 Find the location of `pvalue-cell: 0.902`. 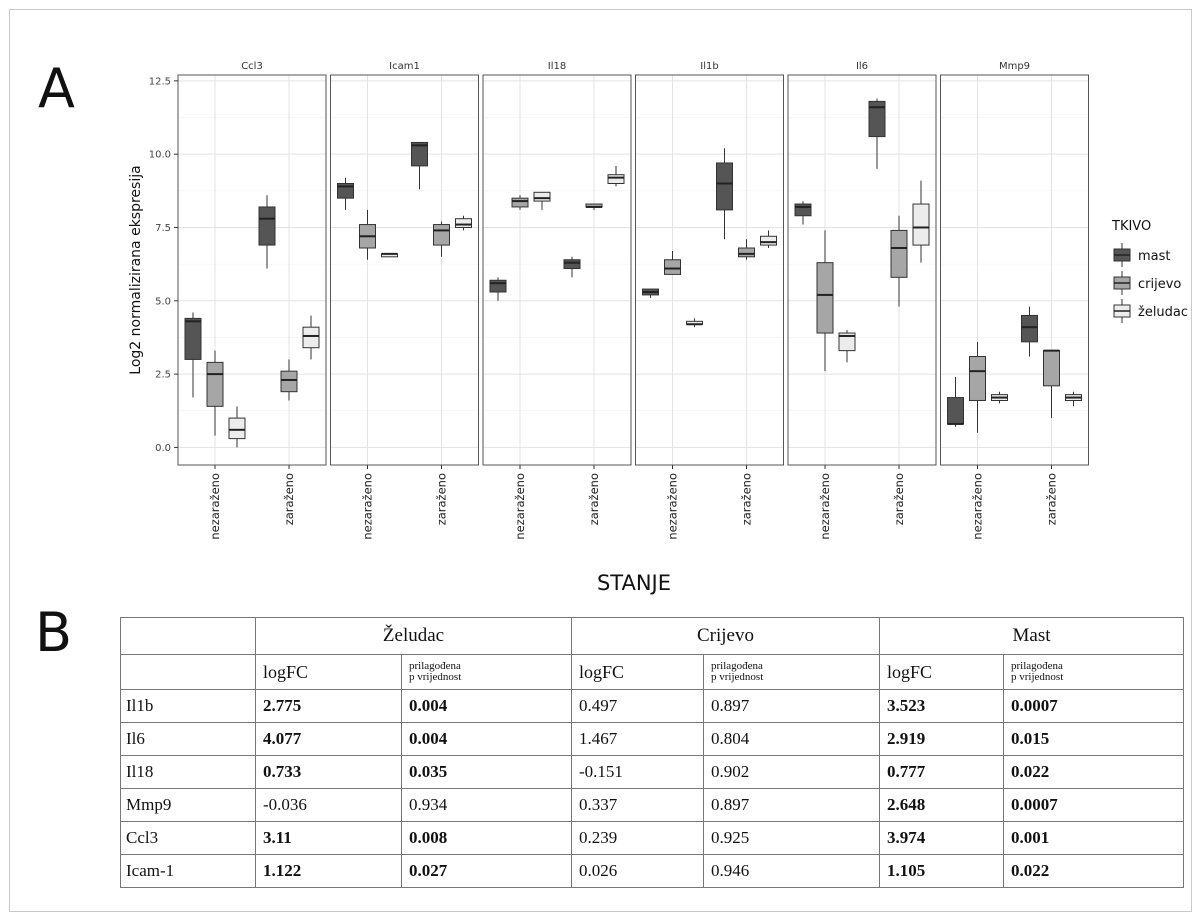

pvalue-cell: 0.902 is located at coordinates (791, 772).